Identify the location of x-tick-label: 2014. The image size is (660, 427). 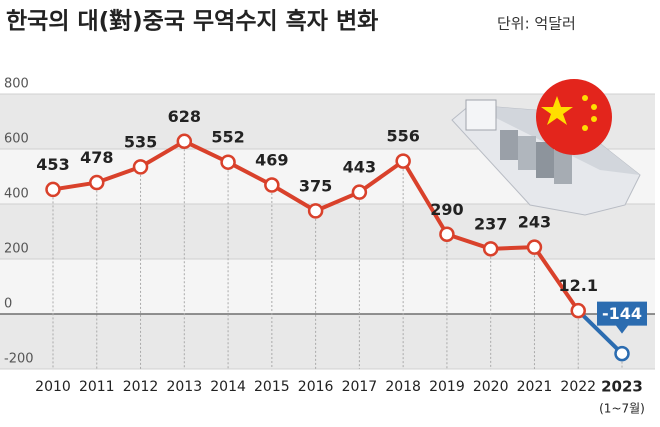
(228, 387).